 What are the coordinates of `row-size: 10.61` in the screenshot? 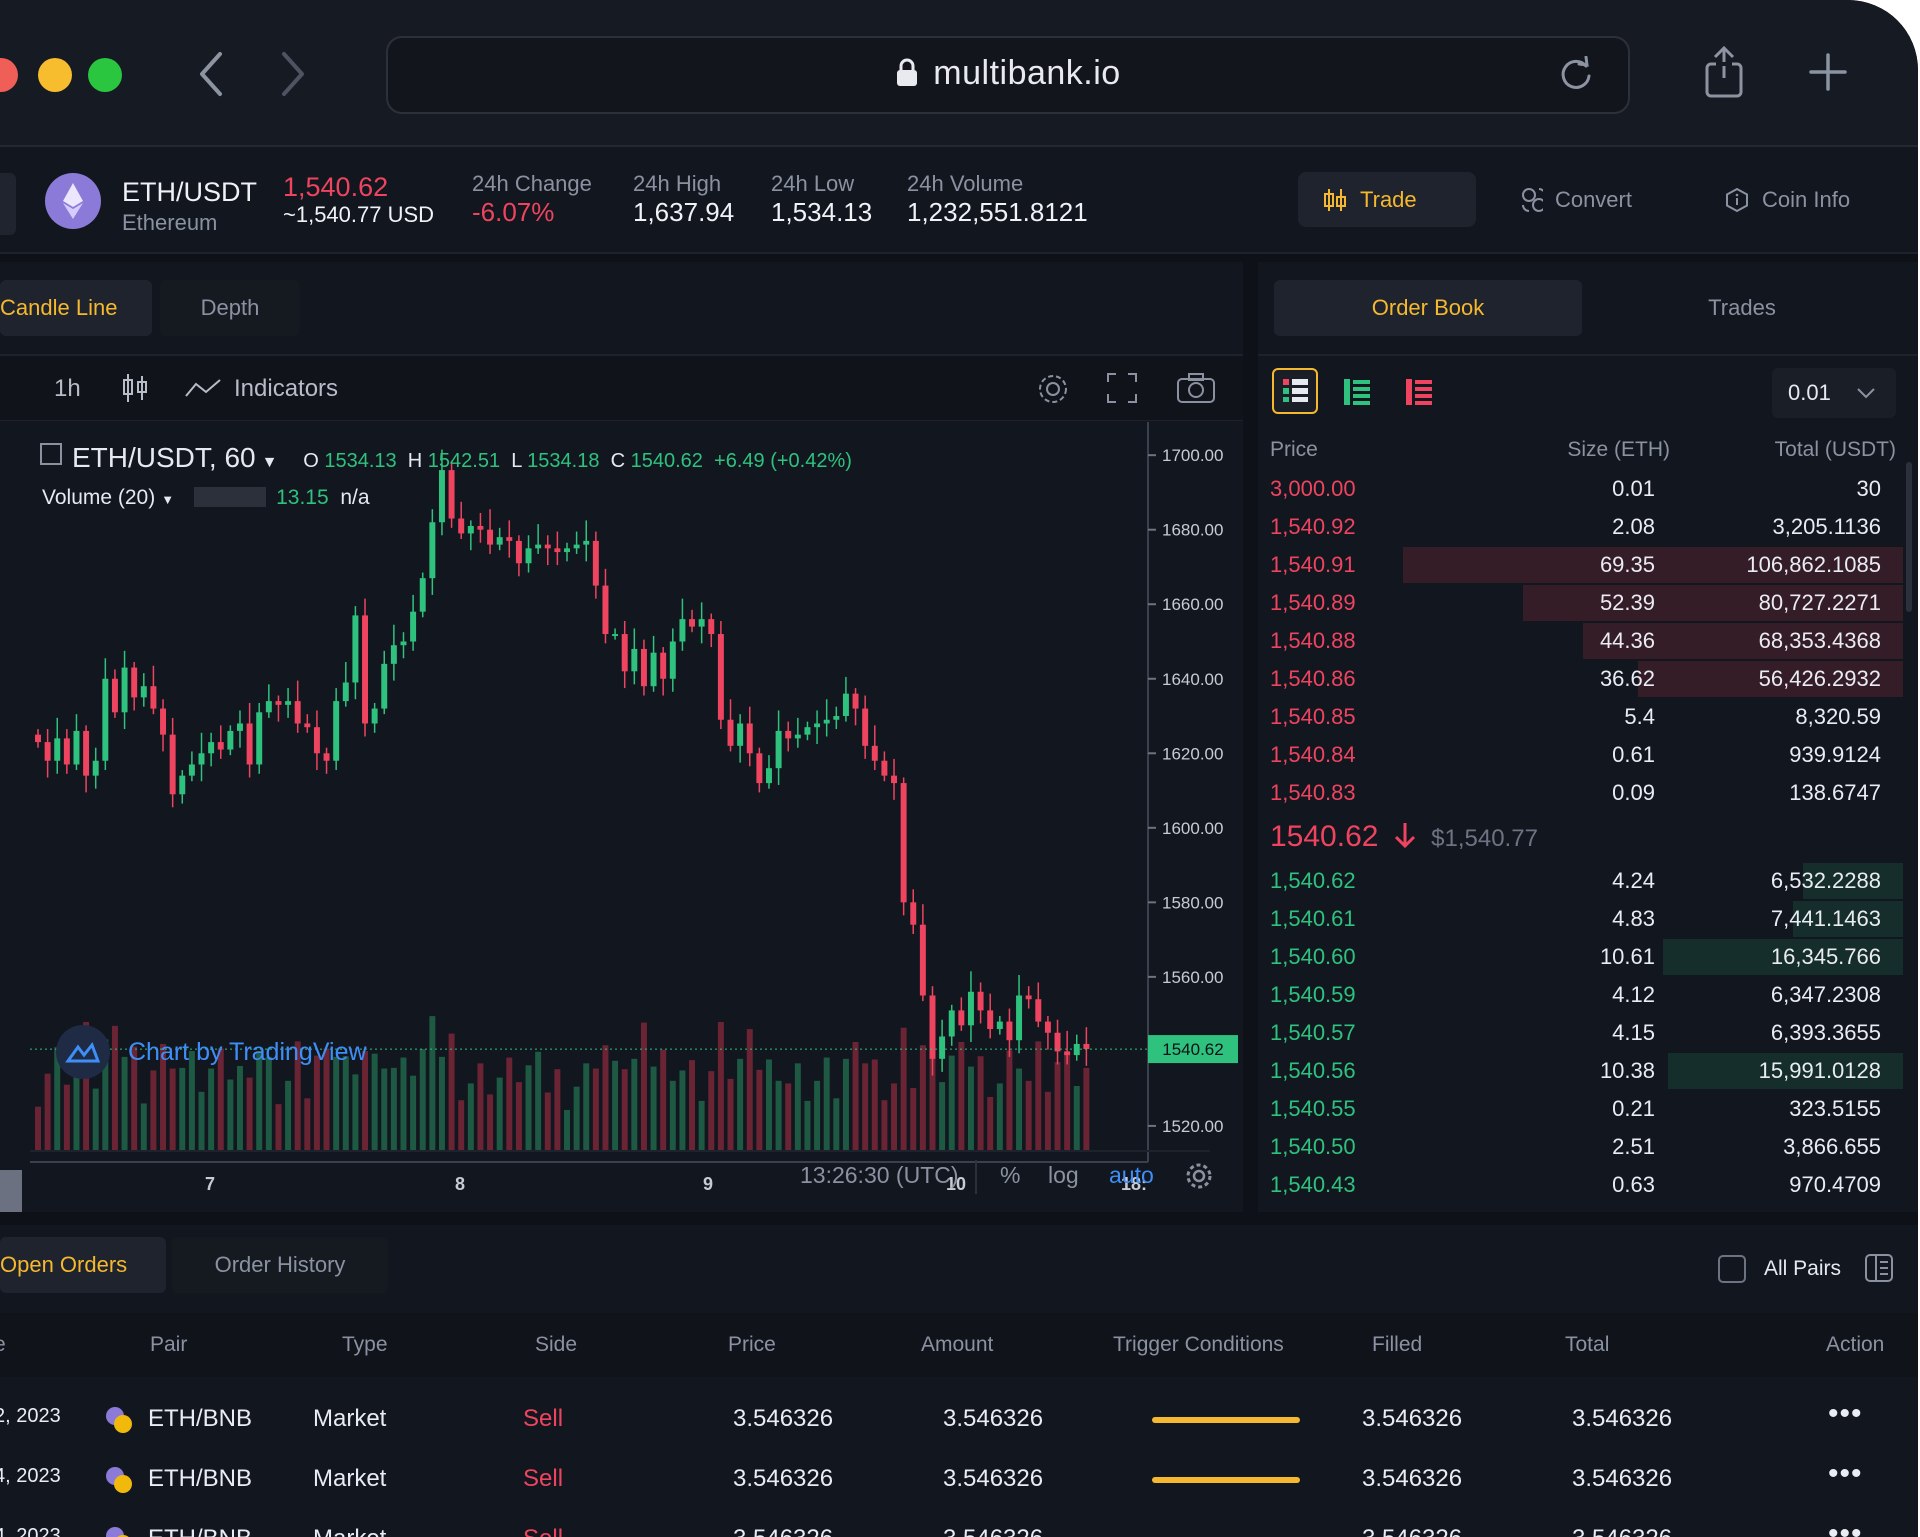 It's located at (1627, 956).